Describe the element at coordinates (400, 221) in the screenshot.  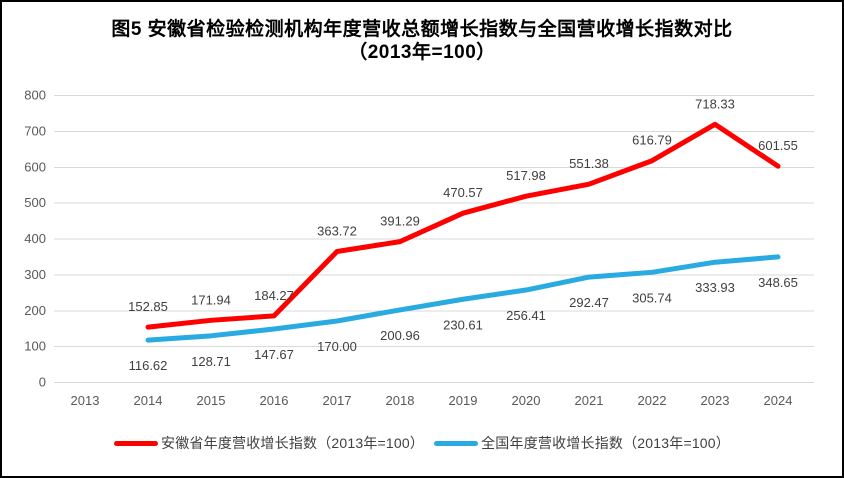
I see `data-label: 391.29` at that location.